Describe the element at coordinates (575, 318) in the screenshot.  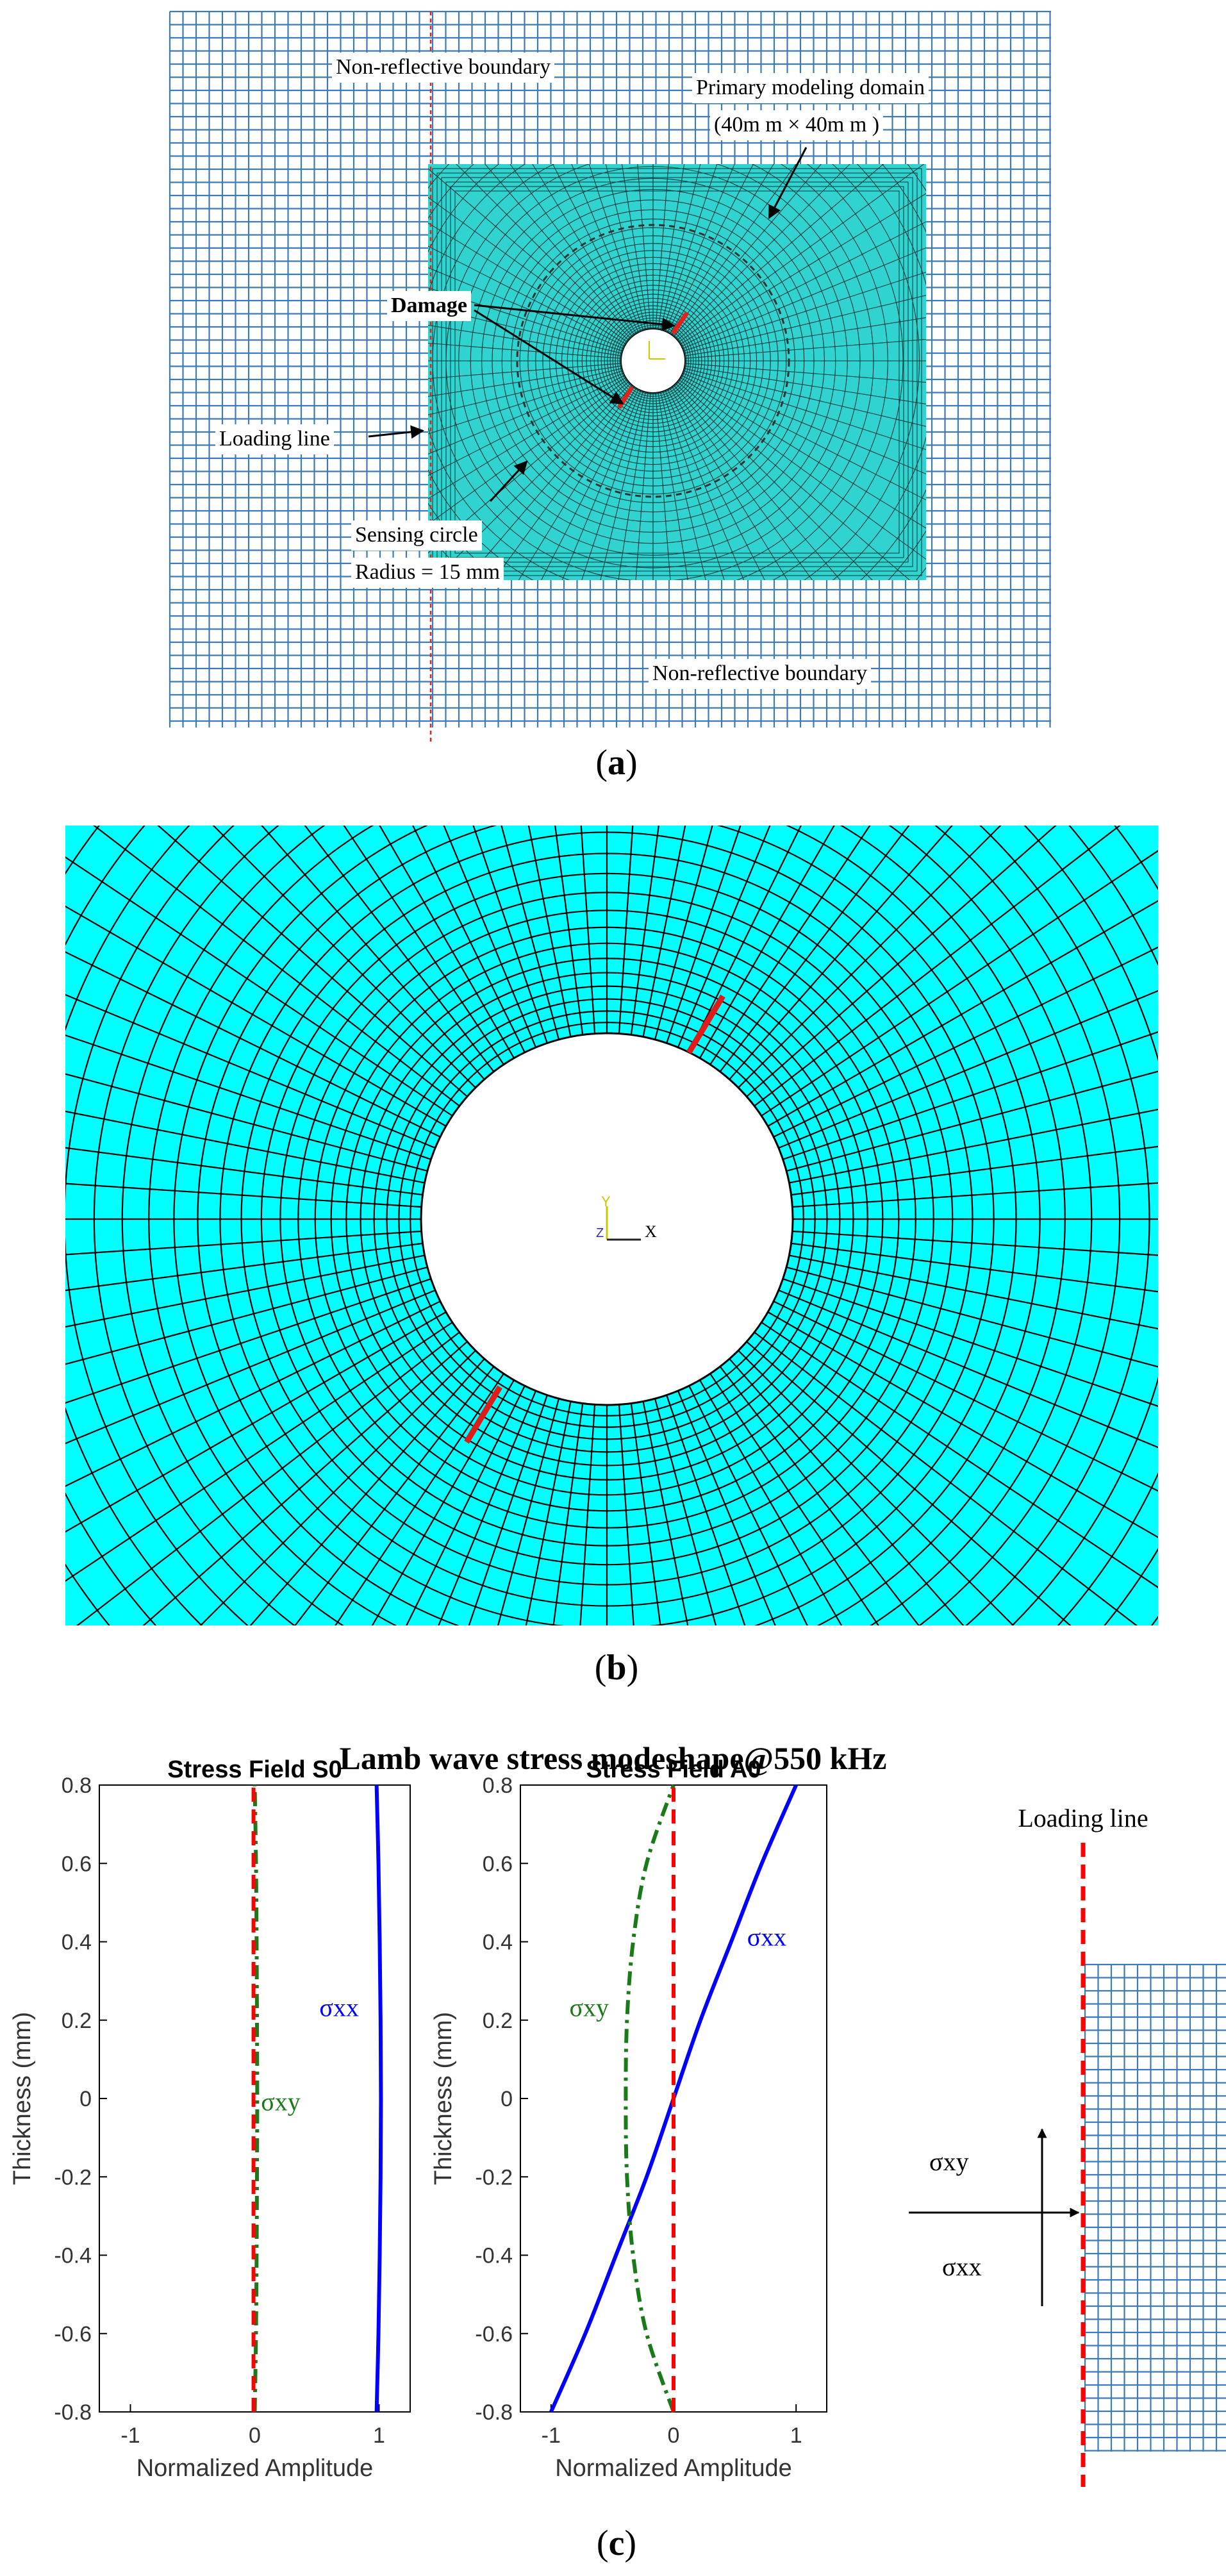
I see `damage-arrow-upper` at that location.